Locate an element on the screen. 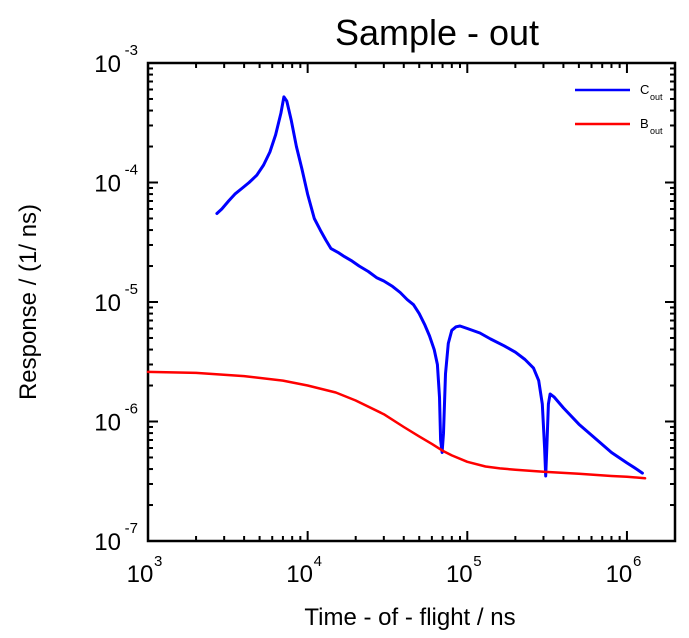 The height and width of the screenshot is (638, 689). legend-label: C is located at coordinates (644, 89).